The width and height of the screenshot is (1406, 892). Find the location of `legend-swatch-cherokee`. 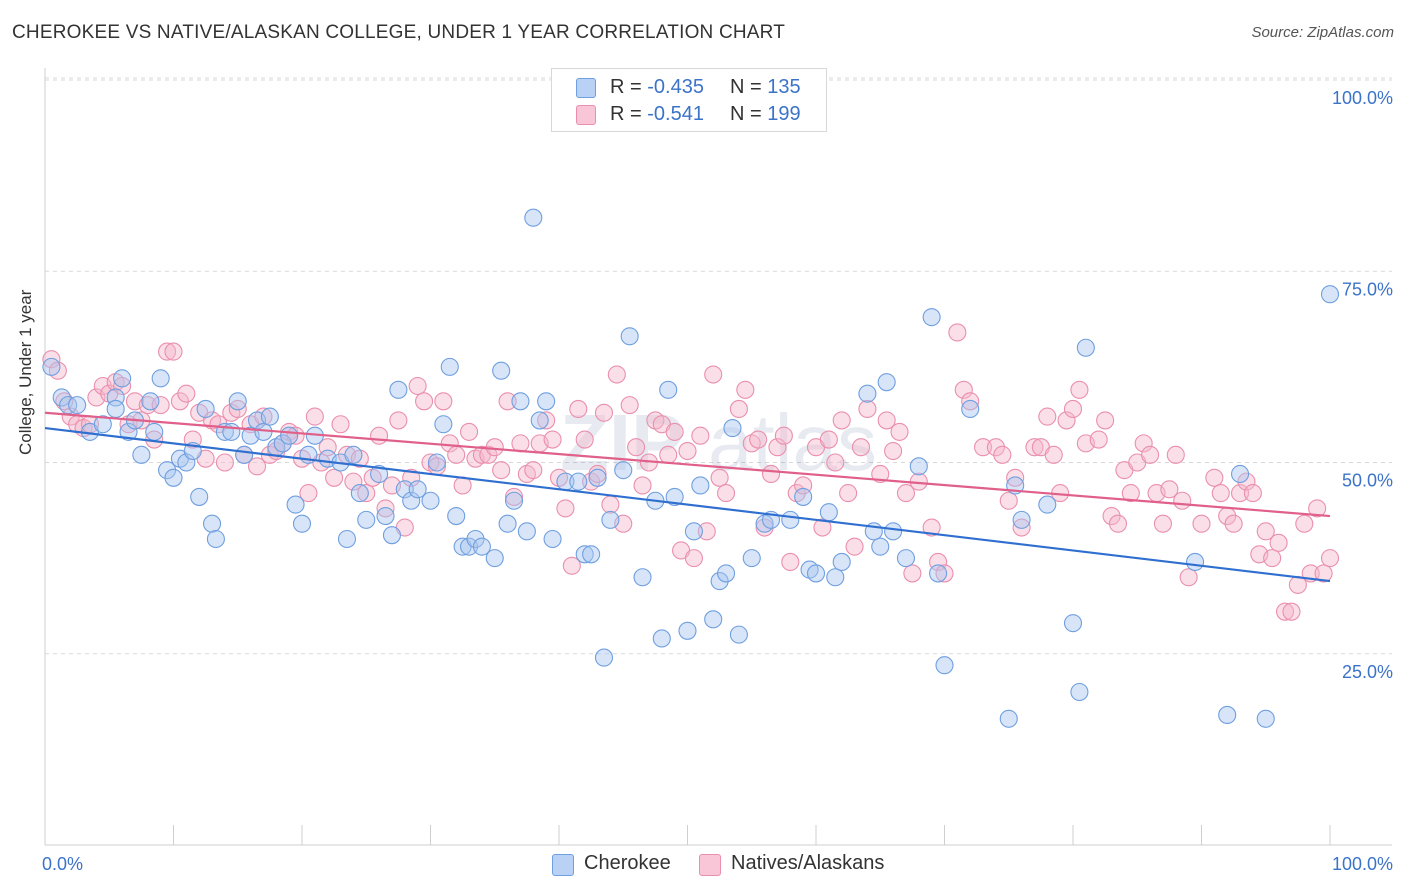

legend-swatch-cherokee is located at coordinates (586, 88).